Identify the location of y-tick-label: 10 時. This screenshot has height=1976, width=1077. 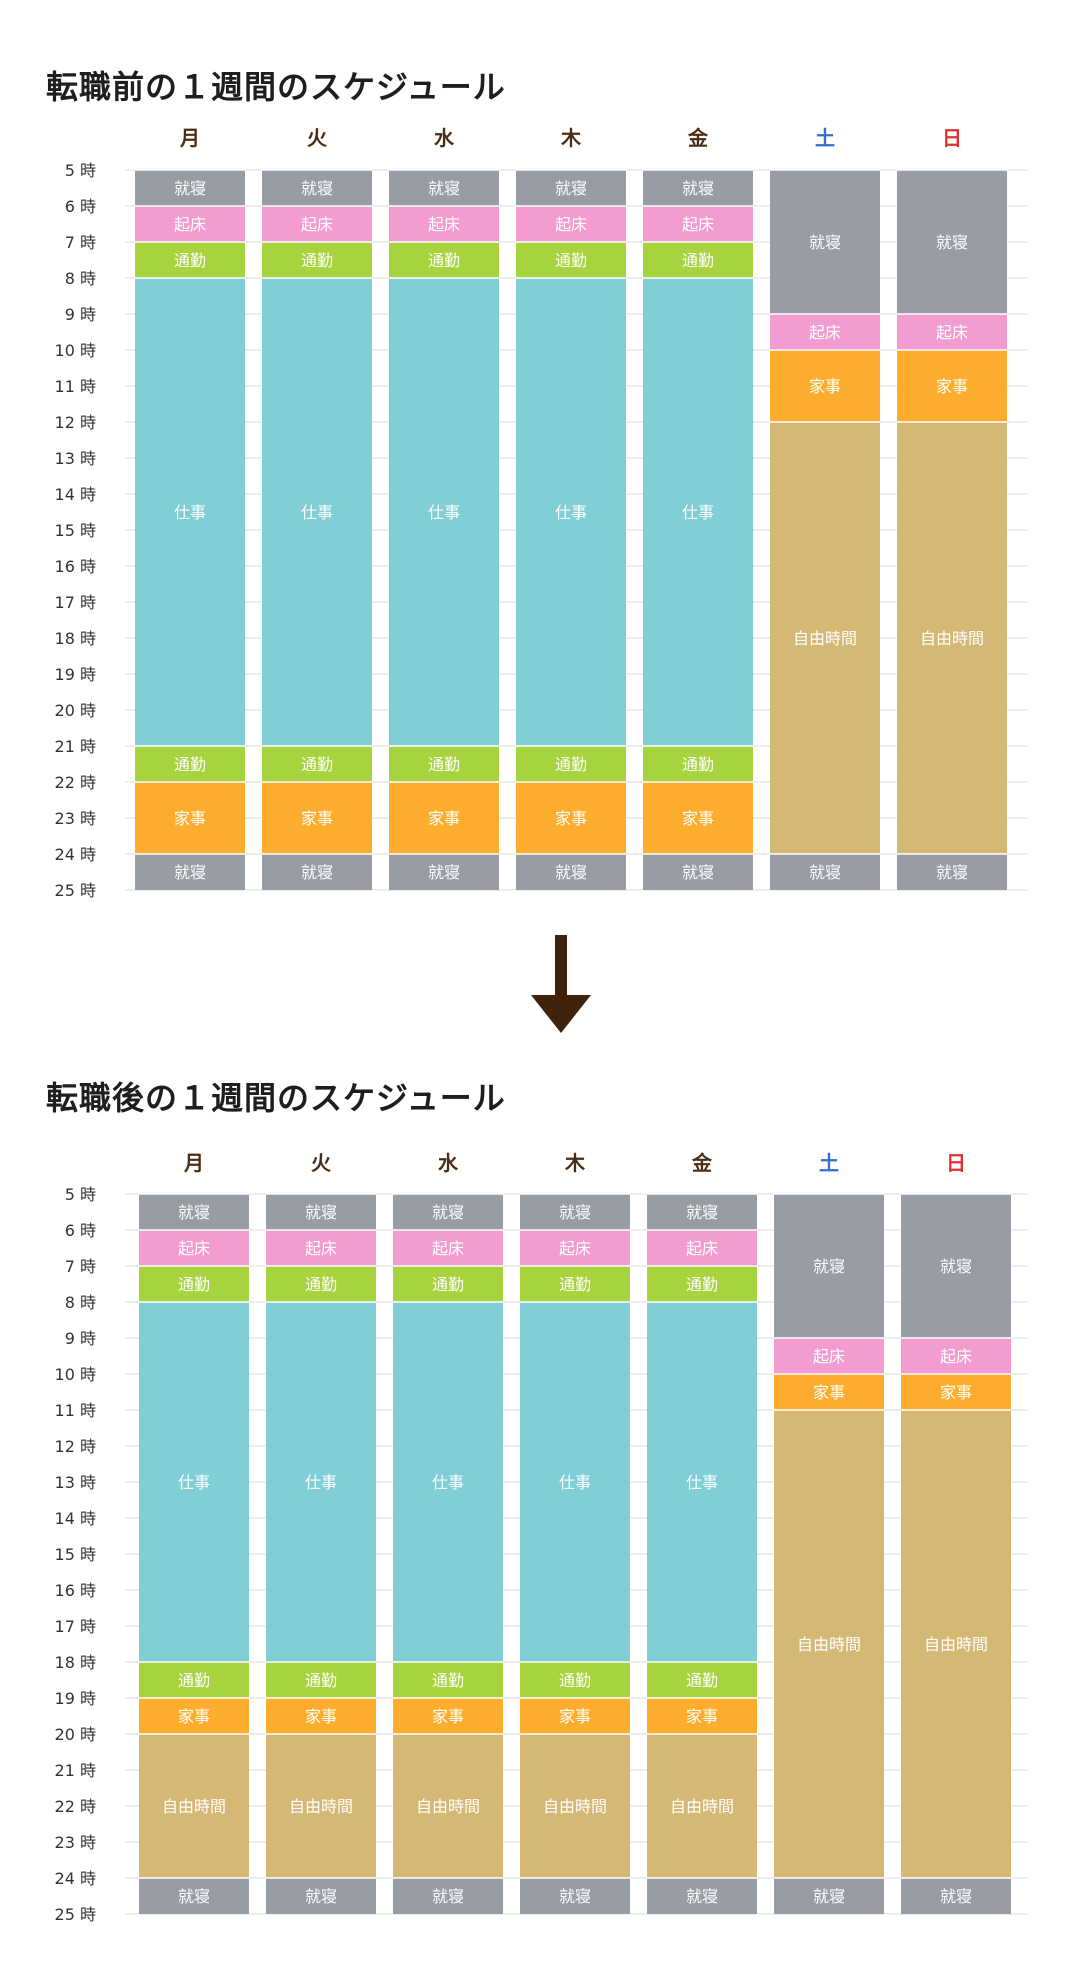
(75, 1374).